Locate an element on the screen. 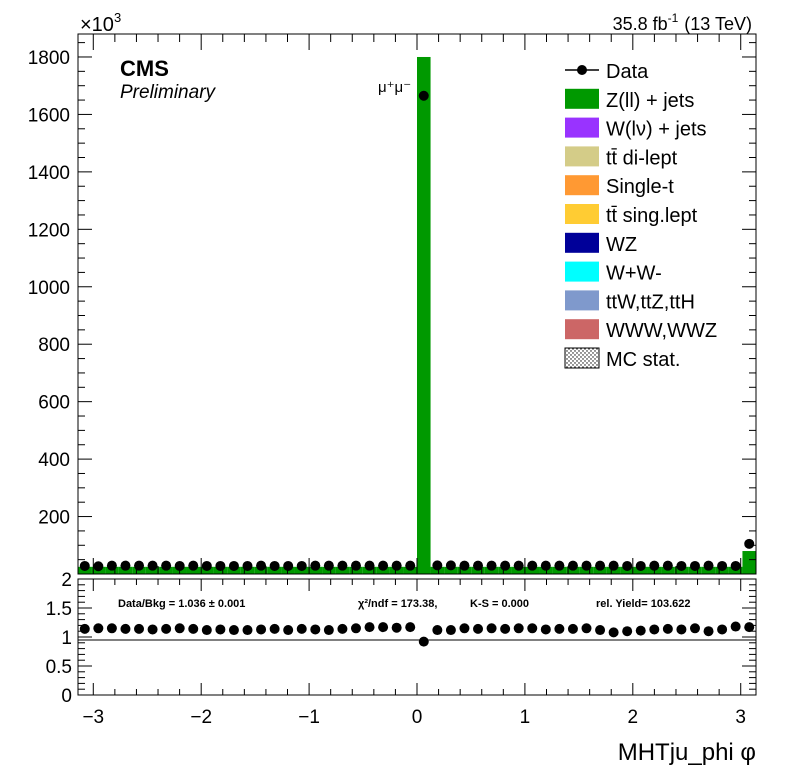 Image resolution: width=796 pixels, height=777 pixels. main-y-tick-label-6: 1400 is located at coordinates (49, 173).